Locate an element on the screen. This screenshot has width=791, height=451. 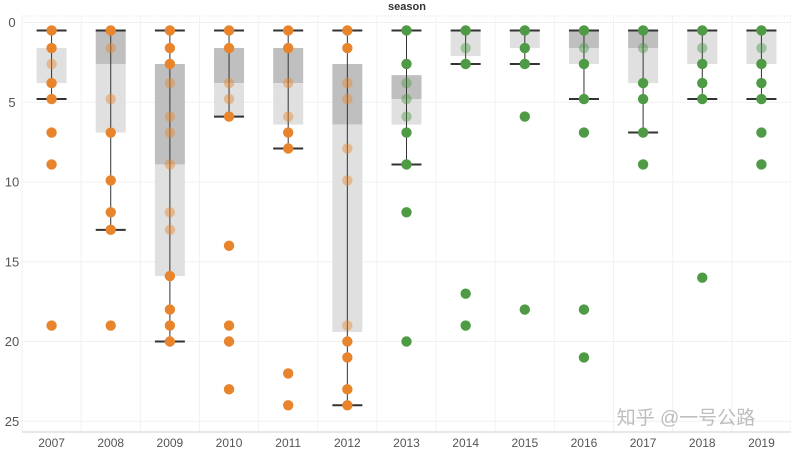
y-tick-label: 20 is located at coordinates (12, 341).